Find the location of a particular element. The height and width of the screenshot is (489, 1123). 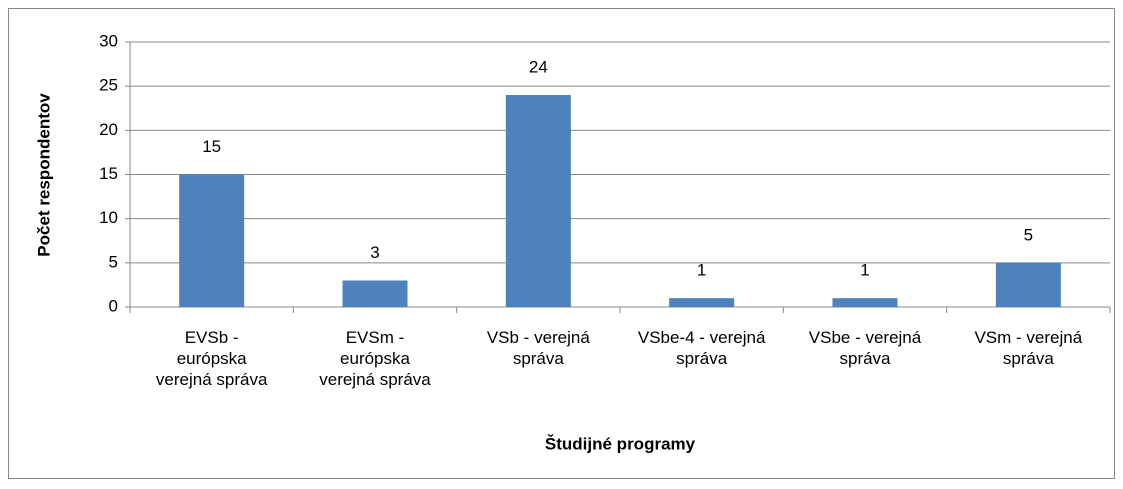

x-tick-label: VSbe - verejná správa is located at coordinates (865, 348).